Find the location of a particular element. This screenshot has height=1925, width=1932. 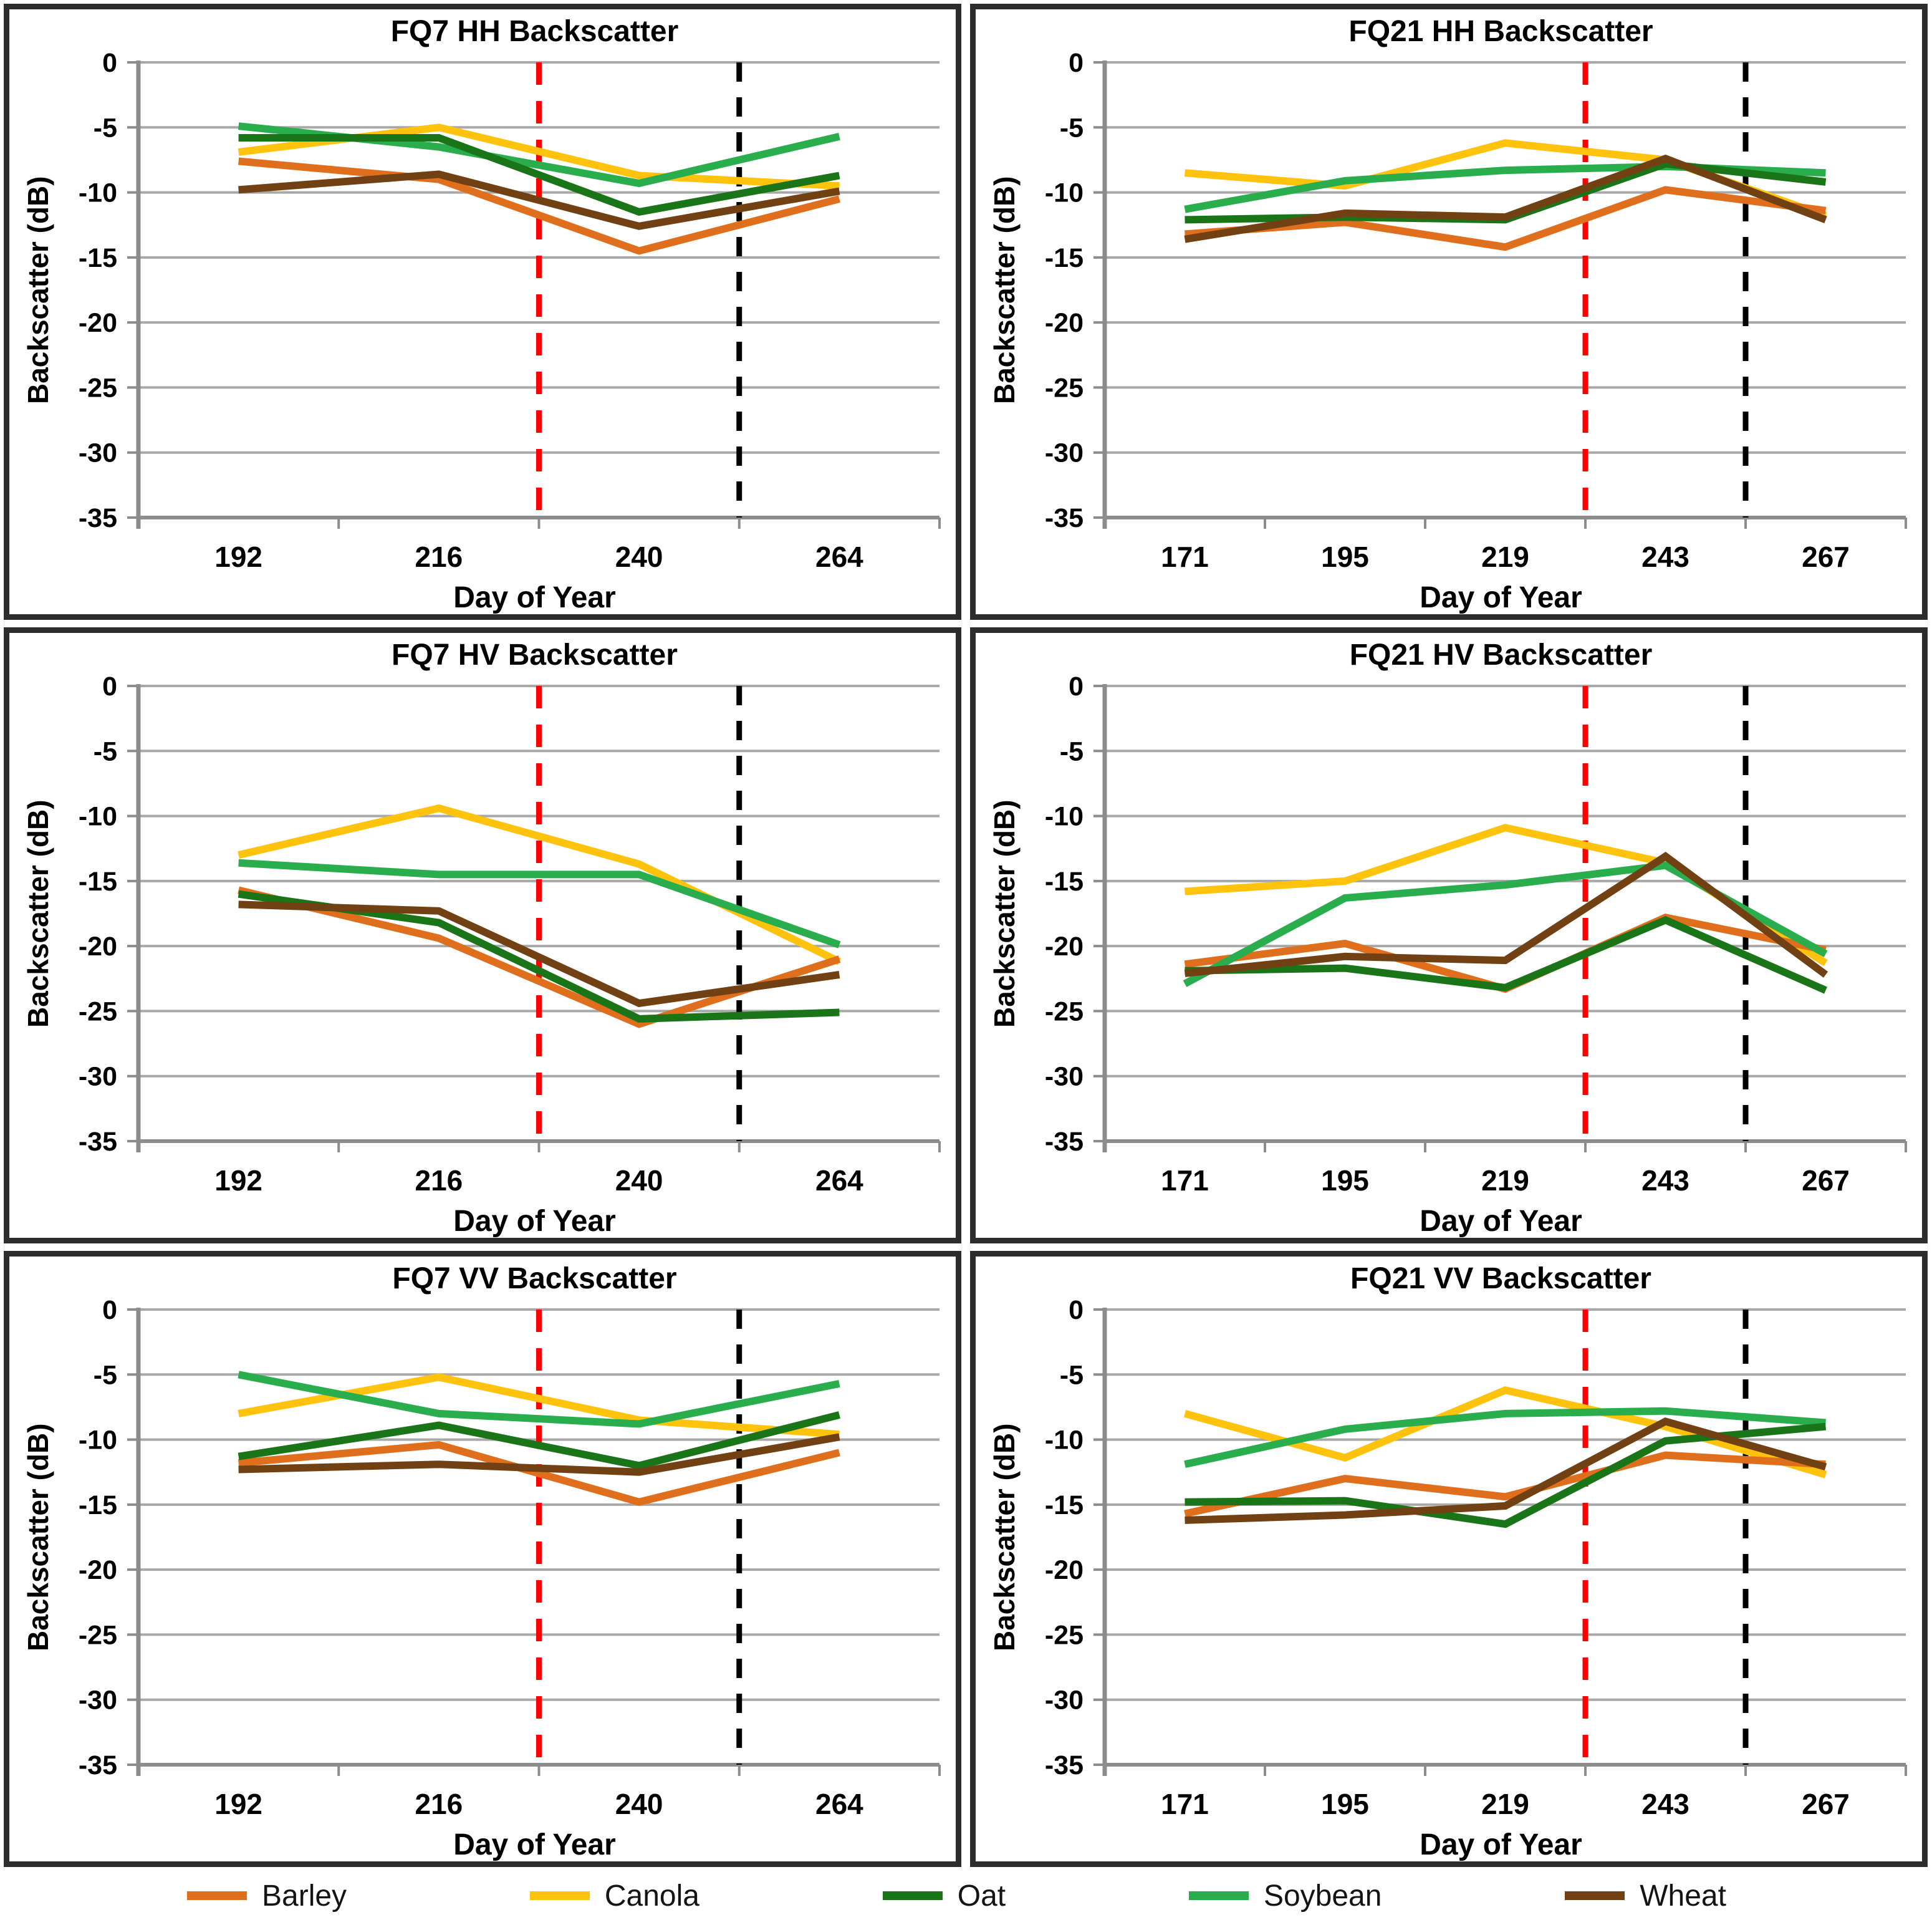

legend-swatch-barley is located at coordinates (217, 1895).